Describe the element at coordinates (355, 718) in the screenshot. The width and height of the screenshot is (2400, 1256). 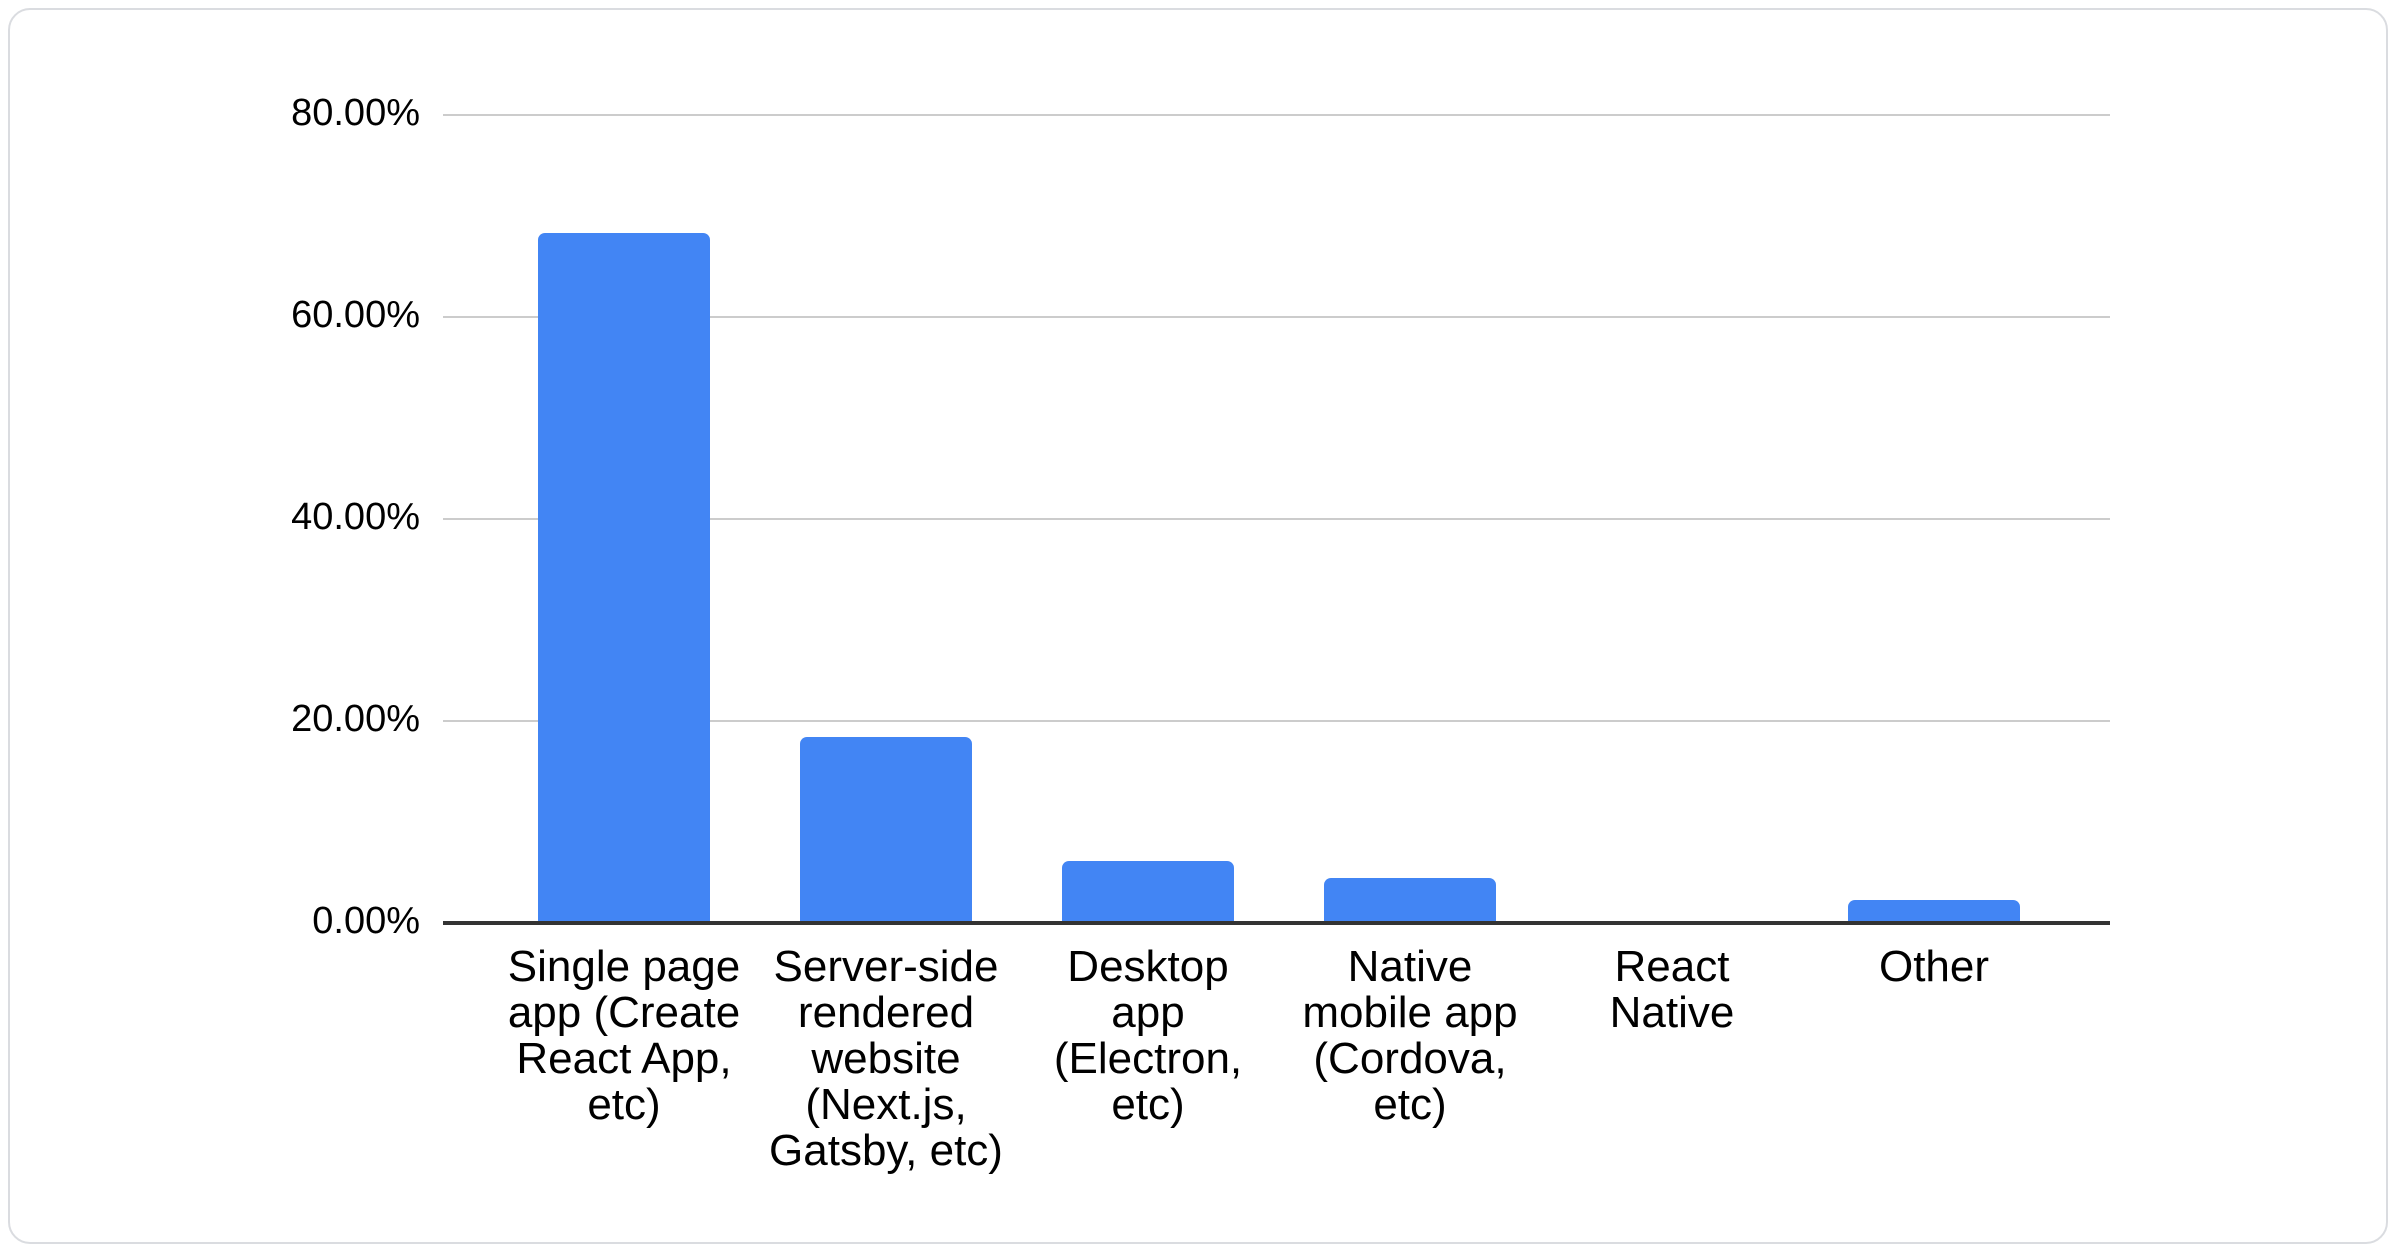
I see `y-axis-tick-label: 20.00%` at that location.